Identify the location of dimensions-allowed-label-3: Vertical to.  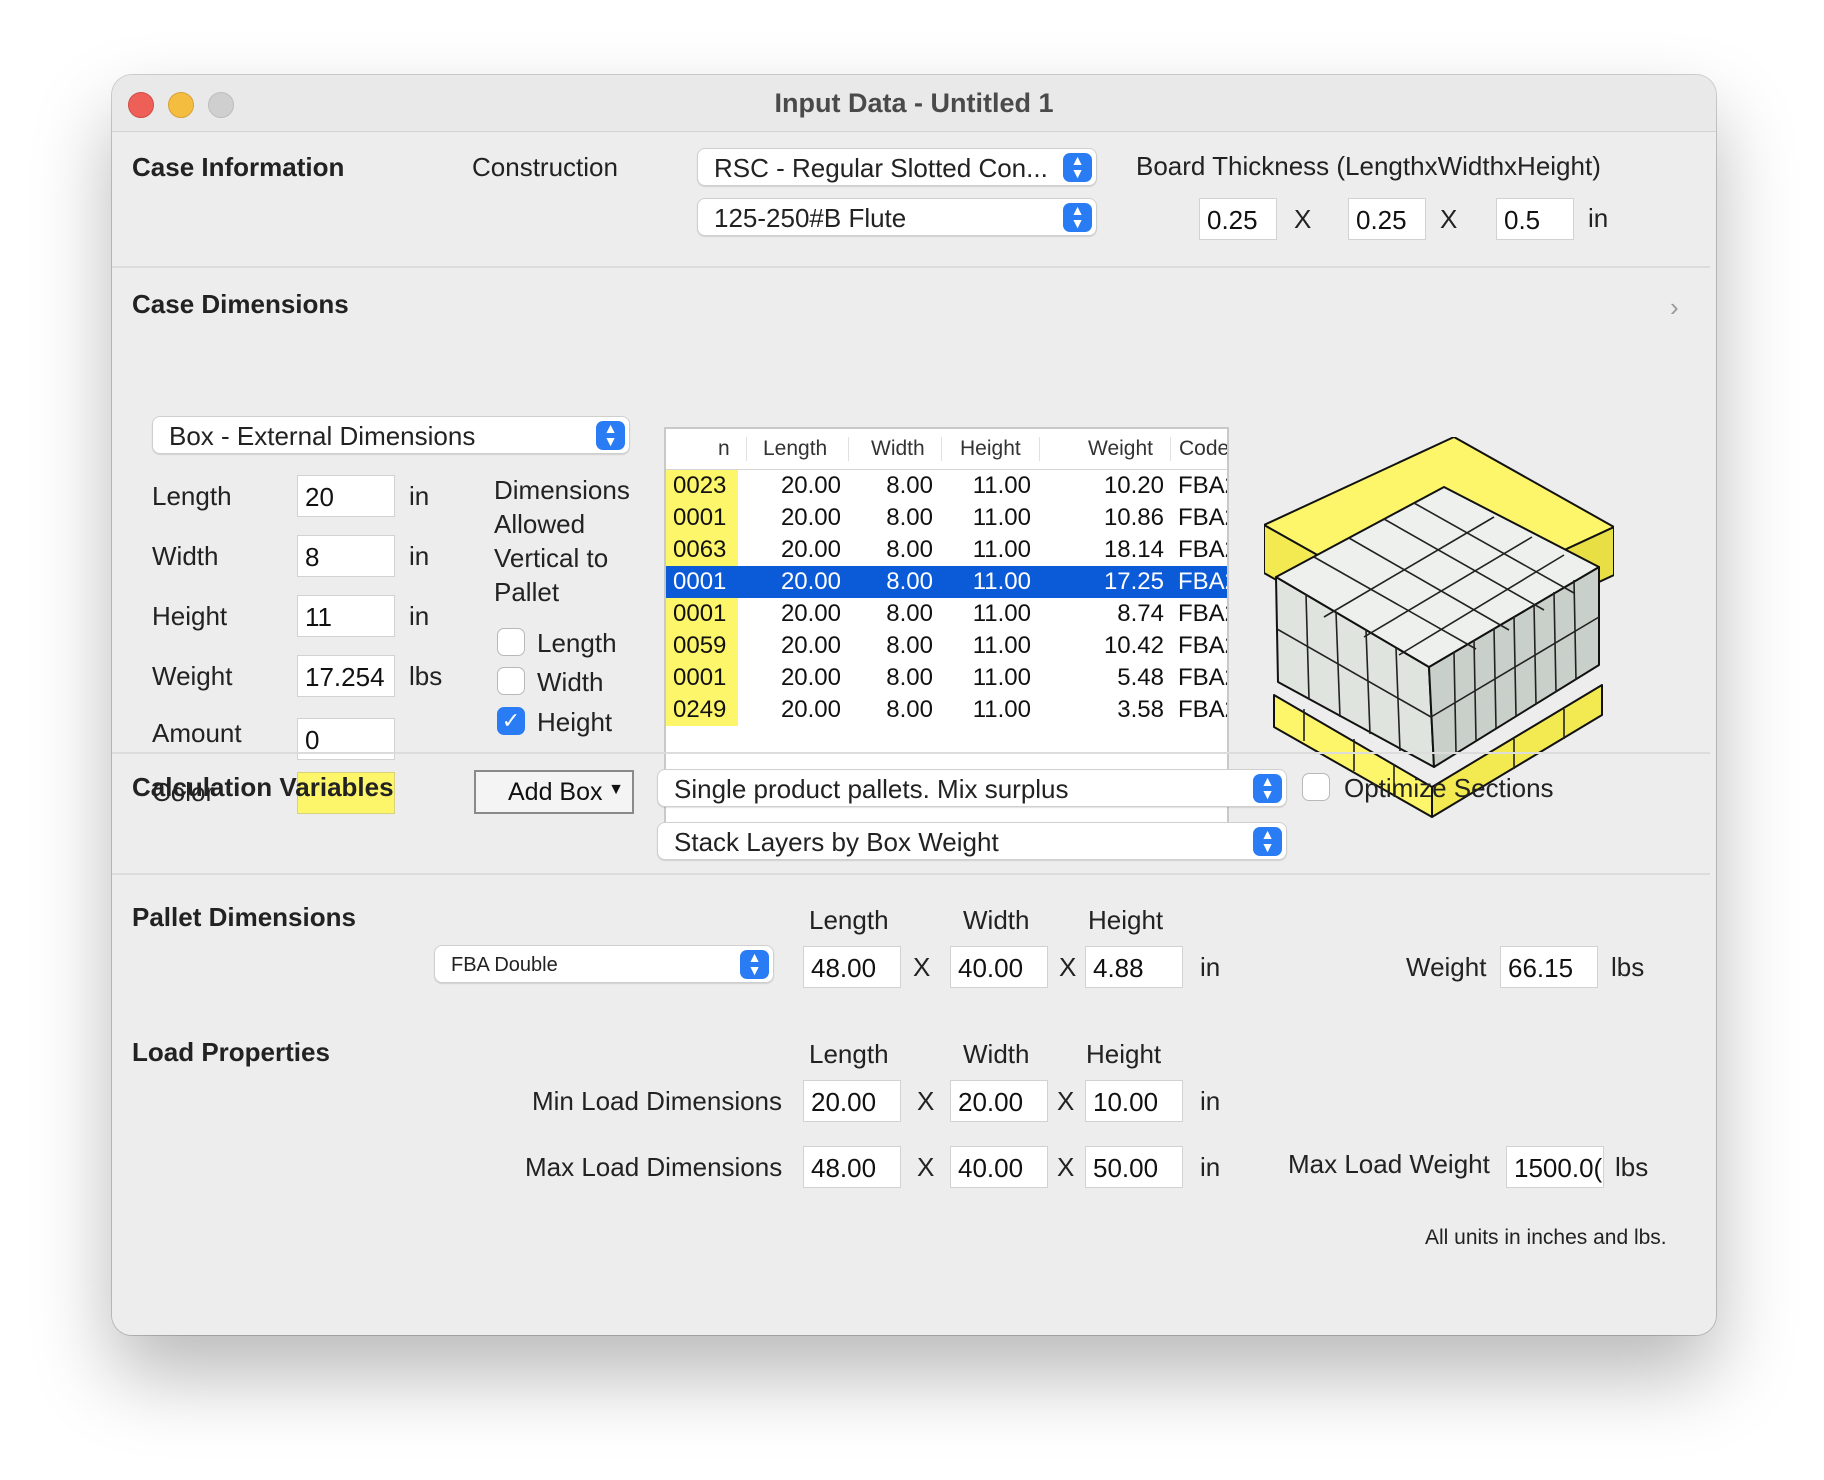
(551, 558).